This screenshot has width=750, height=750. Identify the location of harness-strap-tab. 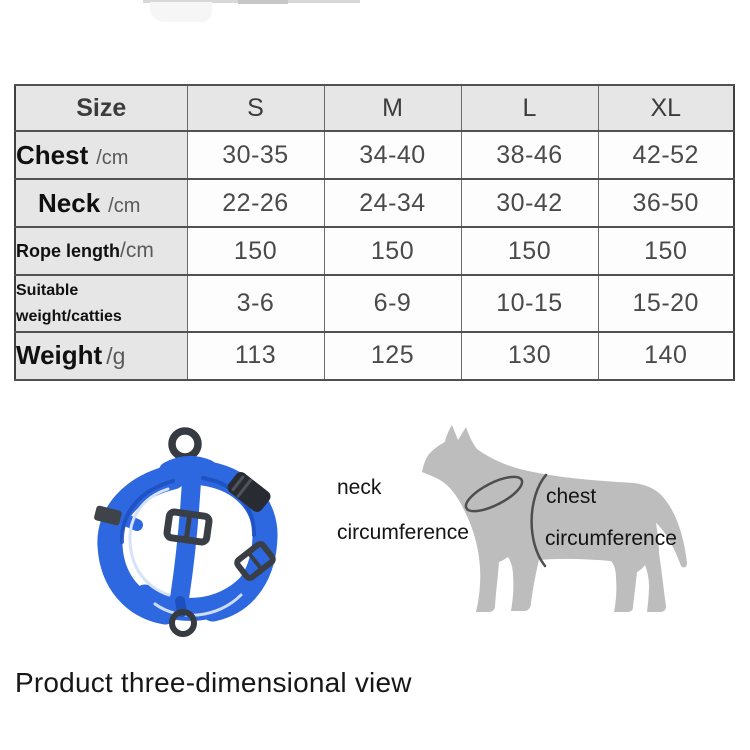
(108, 515).